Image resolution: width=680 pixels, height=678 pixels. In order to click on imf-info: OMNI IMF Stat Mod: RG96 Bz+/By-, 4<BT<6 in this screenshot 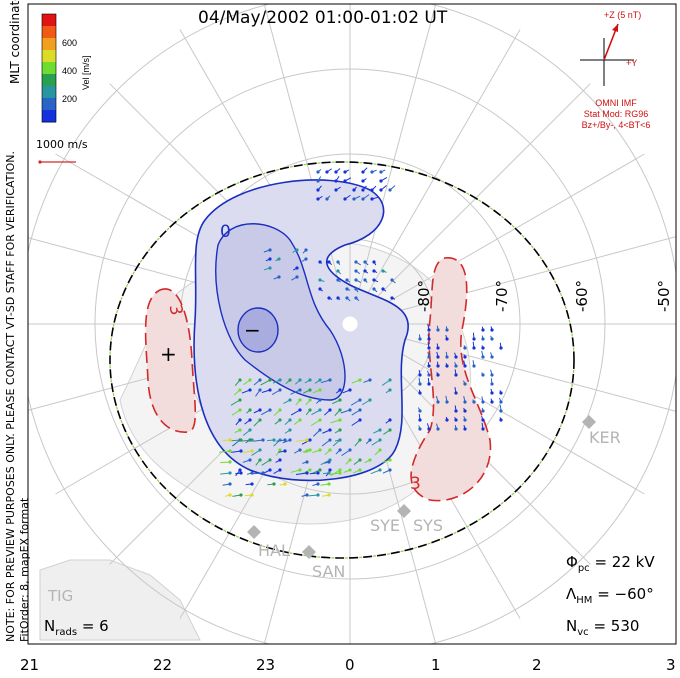, I will do `click(616, 114)`.